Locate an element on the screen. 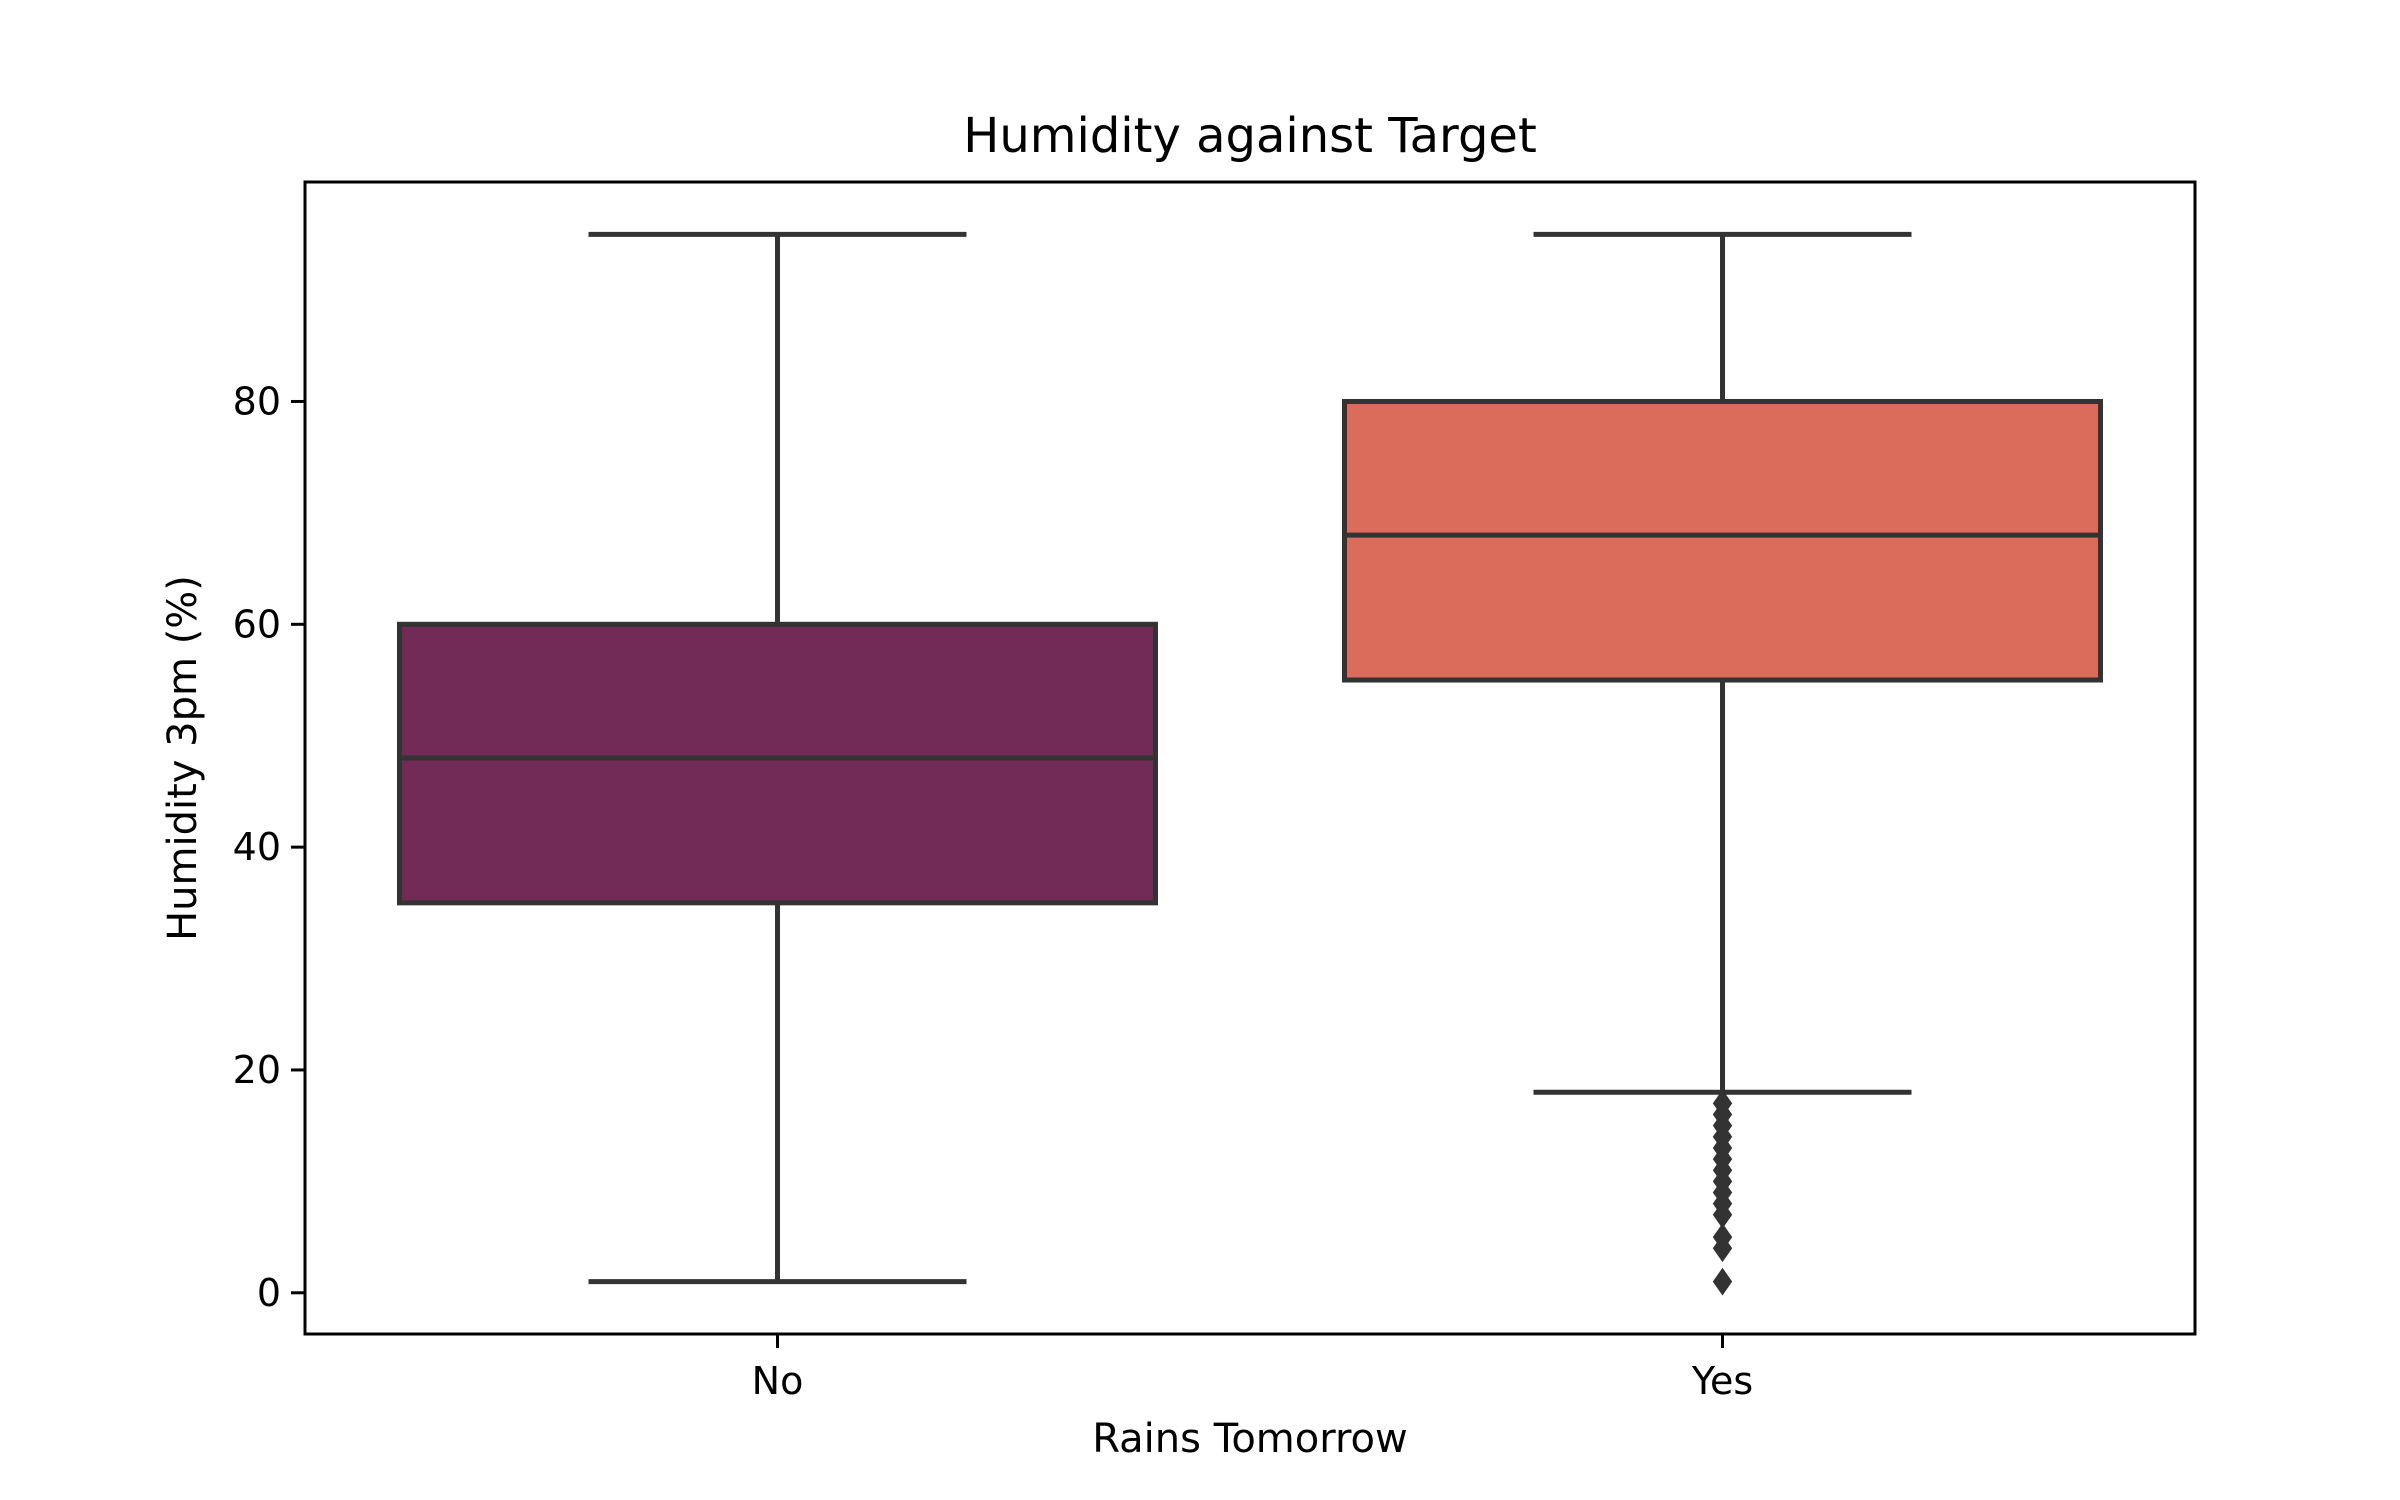  y-tick-label: 80 is located at coordinates (257, 401).